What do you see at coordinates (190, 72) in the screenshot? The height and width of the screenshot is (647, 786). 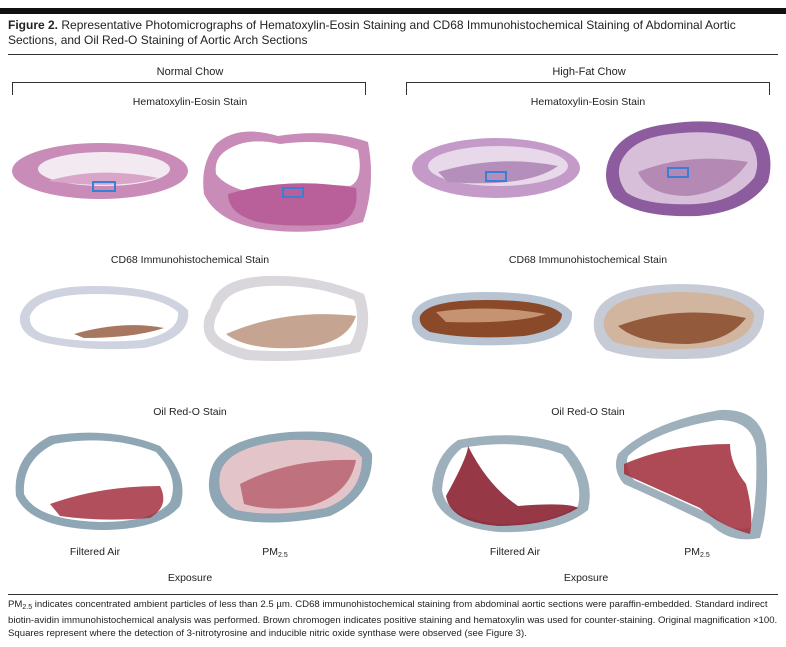 I see `group-label-normal-chow: Normal Chow` at bounding box center [190, 72].